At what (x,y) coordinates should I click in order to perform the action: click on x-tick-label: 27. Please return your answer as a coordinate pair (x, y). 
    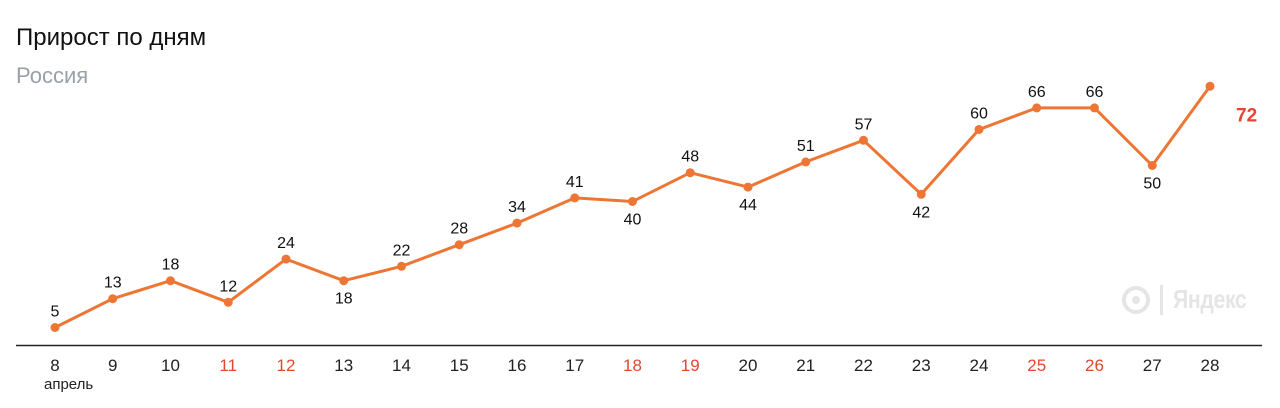
    Looking at the image, I should click on (1152, 365).